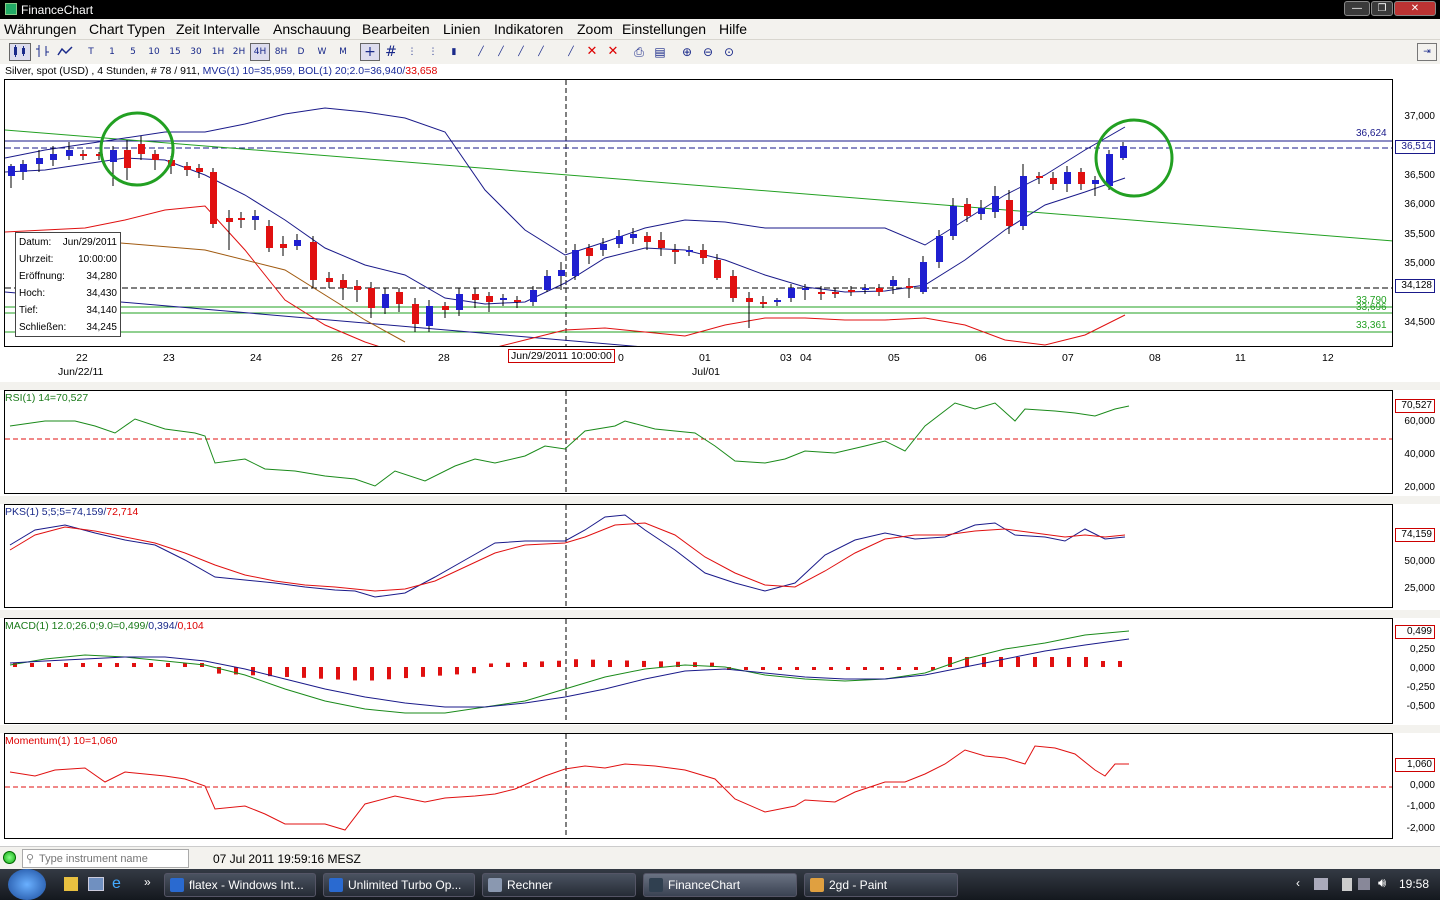  Describe the element at coordinates (559, 885) in the screenshot. I see `task-rechner: Rechner` at that location.